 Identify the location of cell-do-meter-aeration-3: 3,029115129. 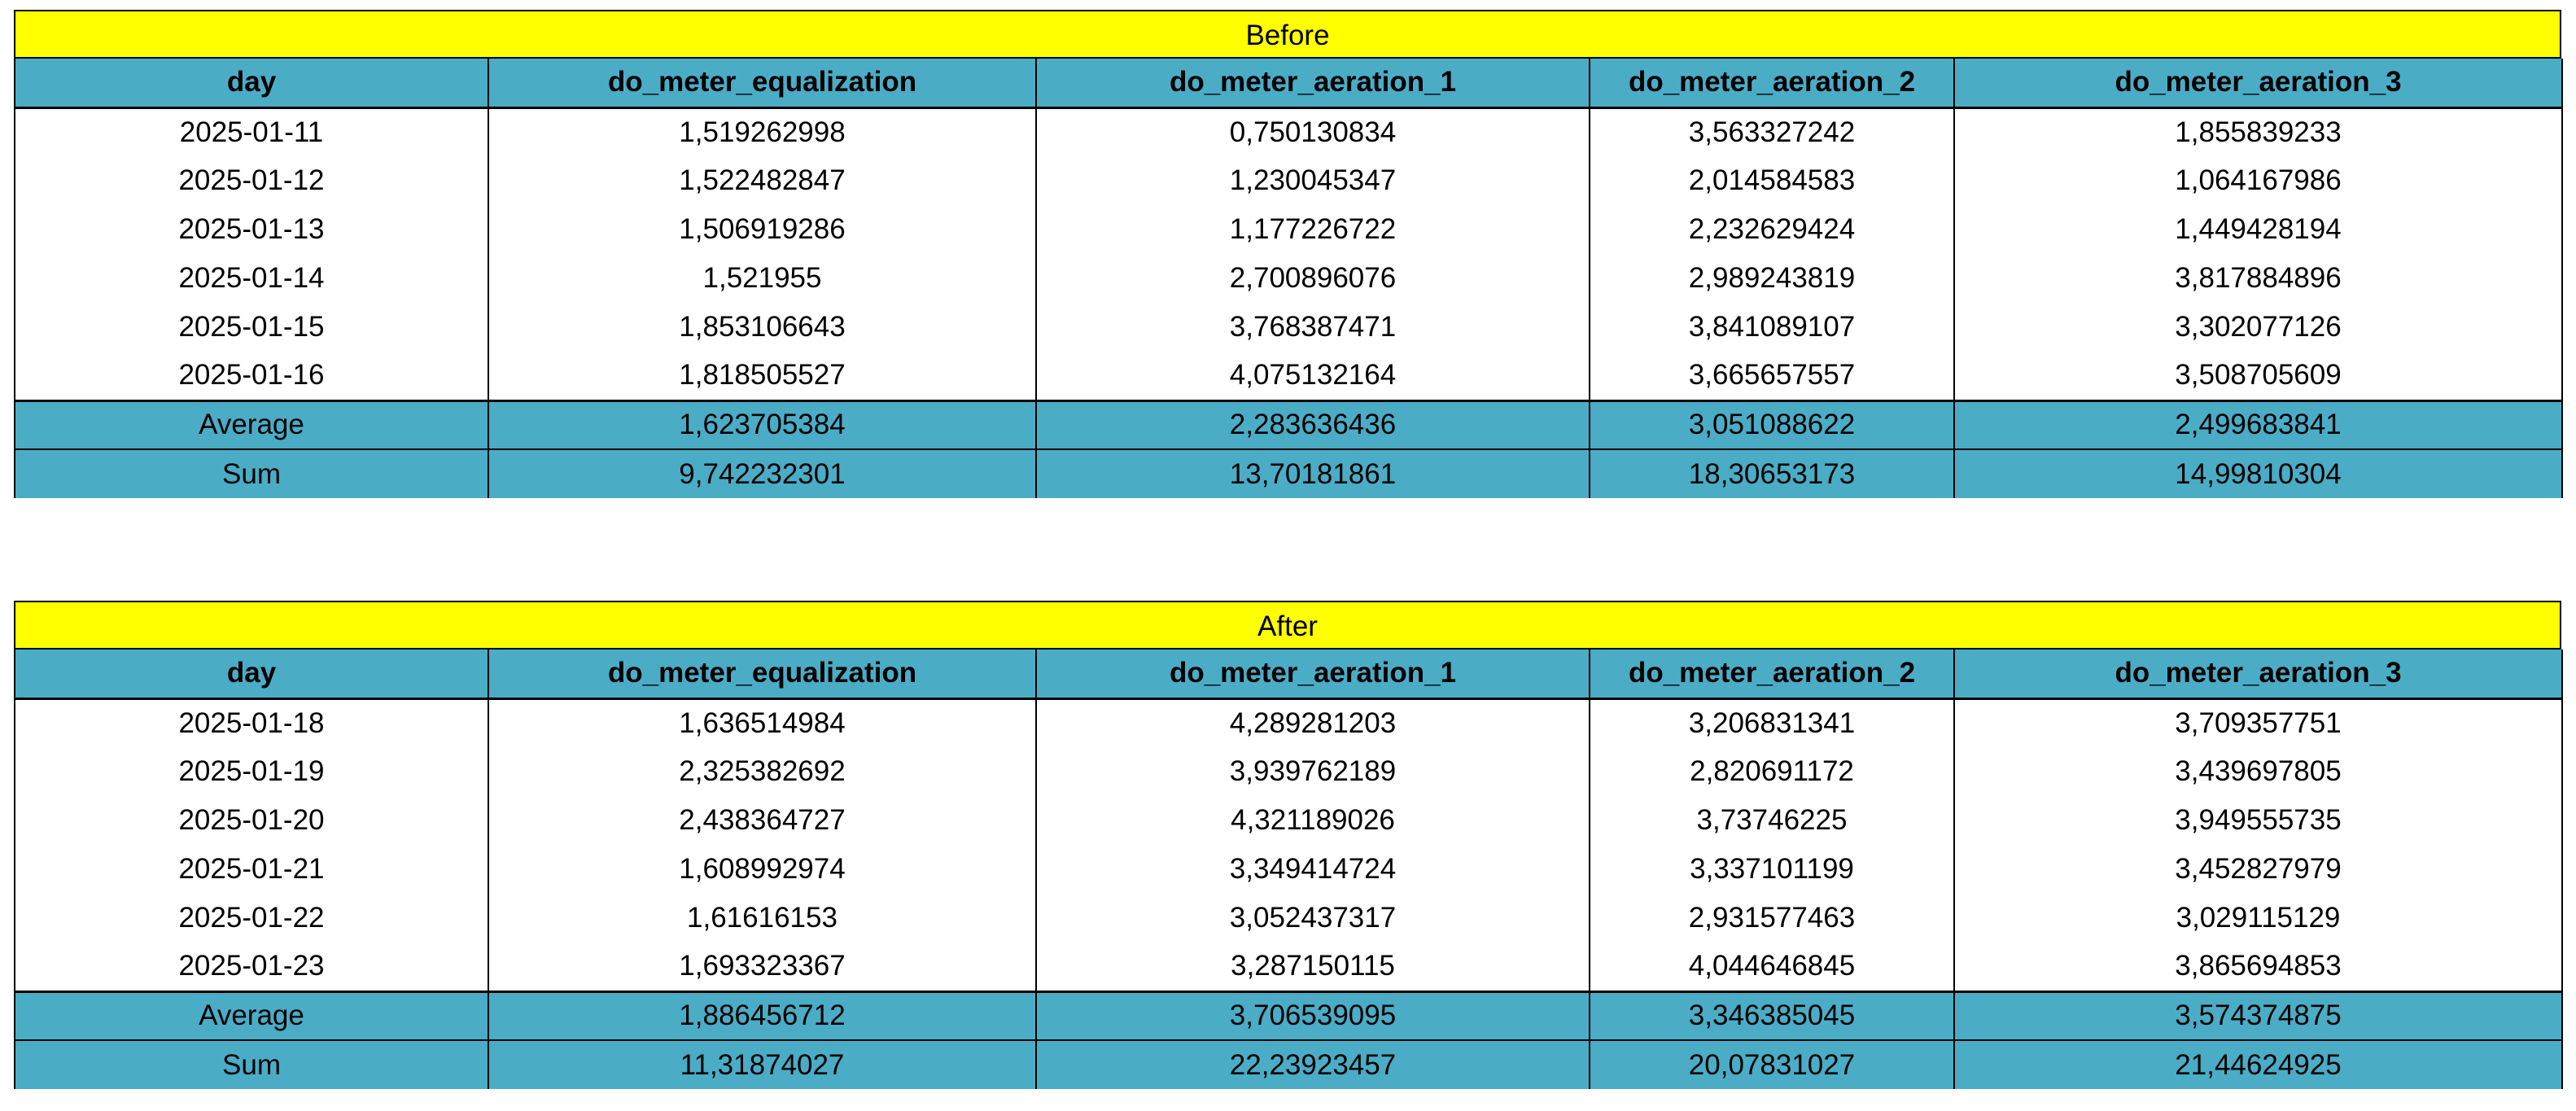
(2258, 918).